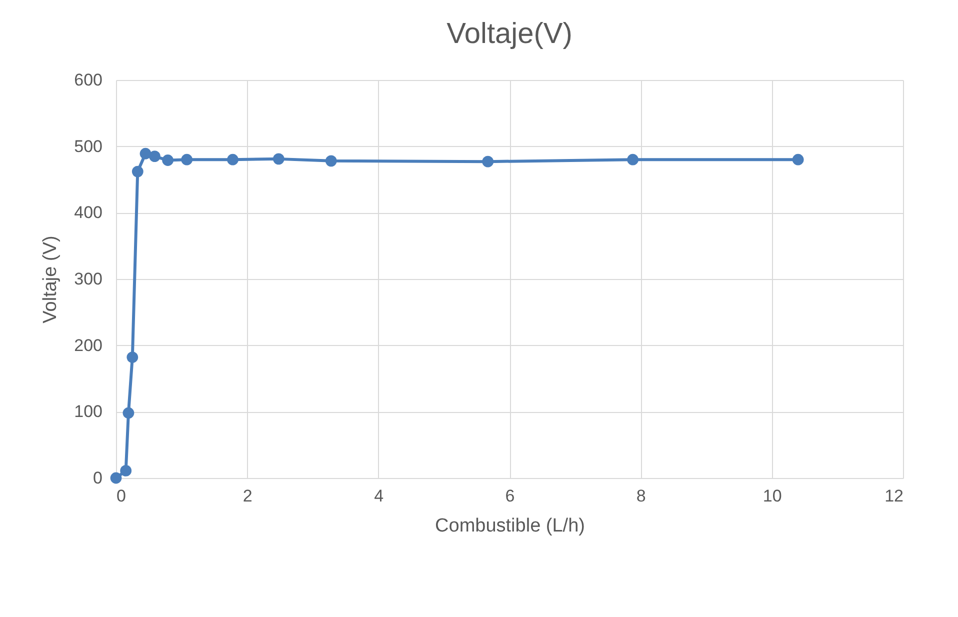  Describe the element at coordinates (88, 80) in the screenshot. I see `y-tick-label: 600` at that location.